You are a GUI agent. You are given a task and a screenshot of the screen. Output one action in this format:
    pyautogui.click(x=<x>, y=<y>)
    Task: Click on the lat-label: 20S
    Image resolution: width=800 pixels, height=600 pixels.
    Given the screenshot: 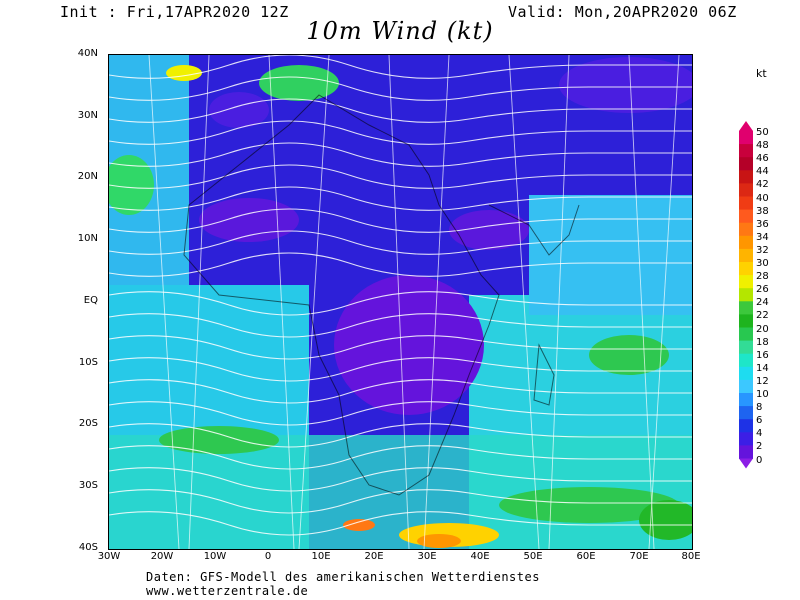 What is the action you would take?
    pyautogui.click(x=88, y=423)
    